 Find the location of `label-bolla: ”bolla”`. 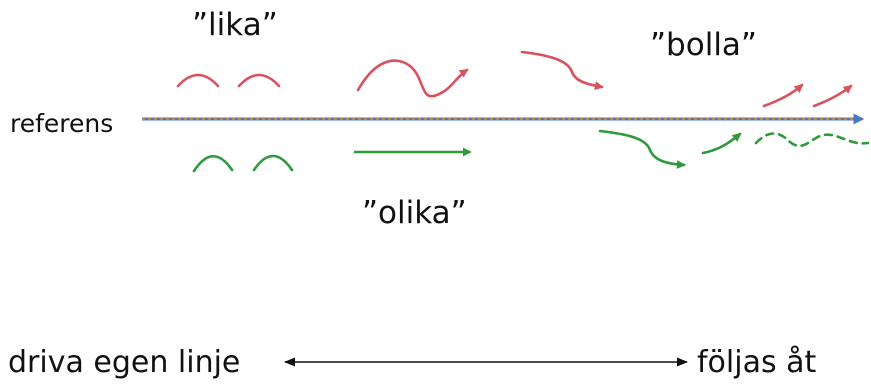

label-bolla: ”bolla” is located at coordinates (703, 45).